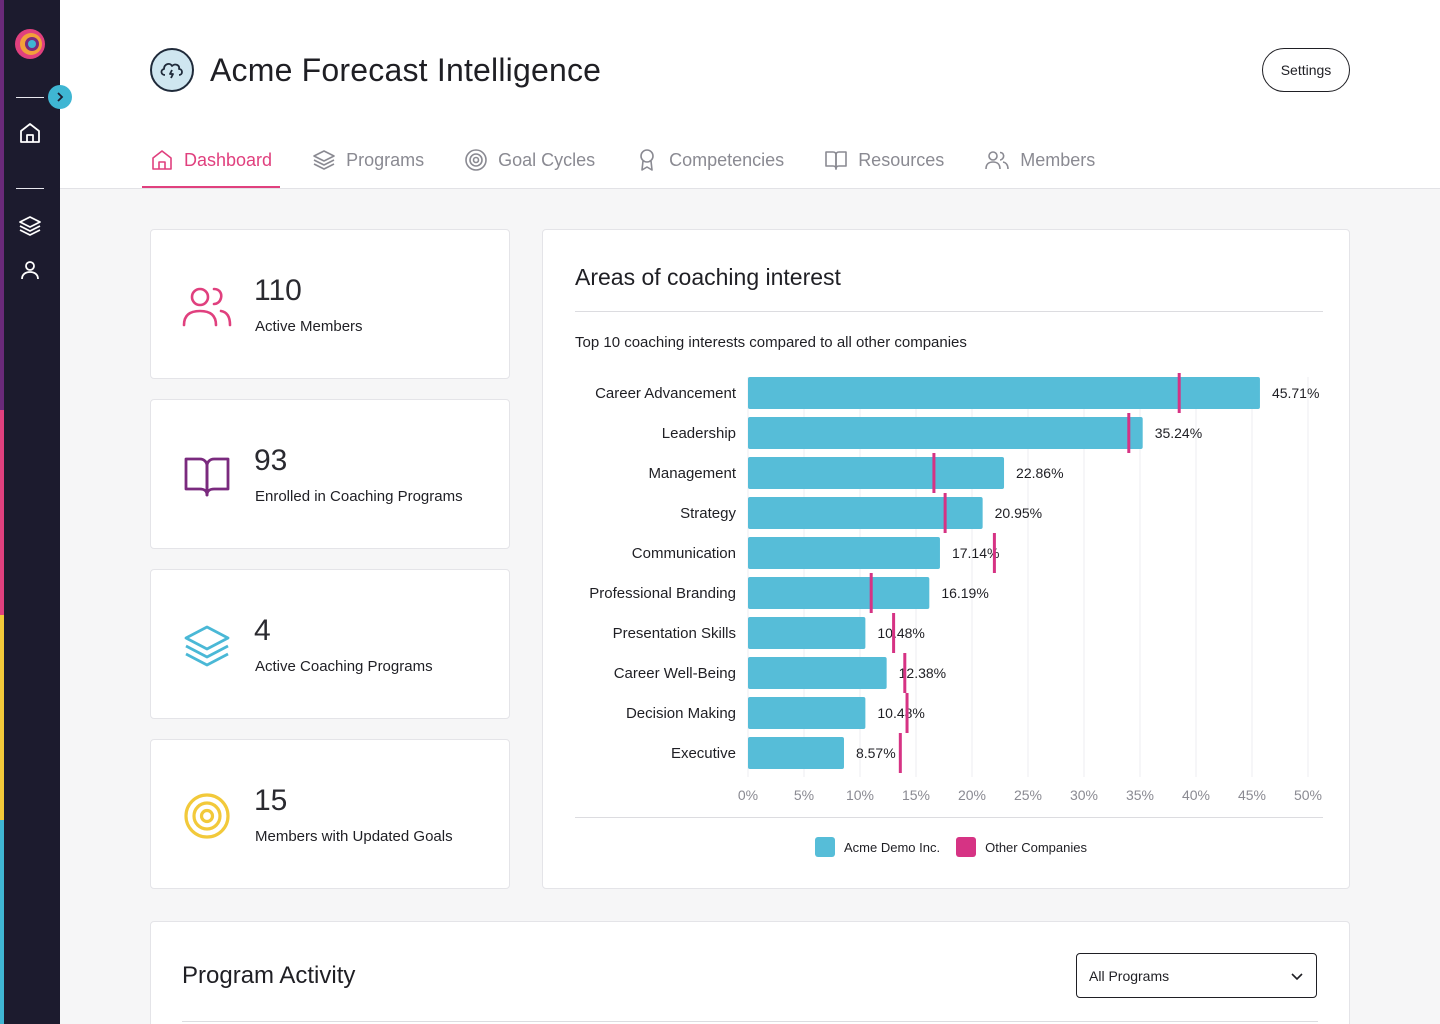 Image resolution: width=1440 pixels, height=1024 pixels. What do you see at coordinates (344, 666) in the screenshot?
I see `stat-label: Active Coaching Programs` at bounding box center [344, 666].